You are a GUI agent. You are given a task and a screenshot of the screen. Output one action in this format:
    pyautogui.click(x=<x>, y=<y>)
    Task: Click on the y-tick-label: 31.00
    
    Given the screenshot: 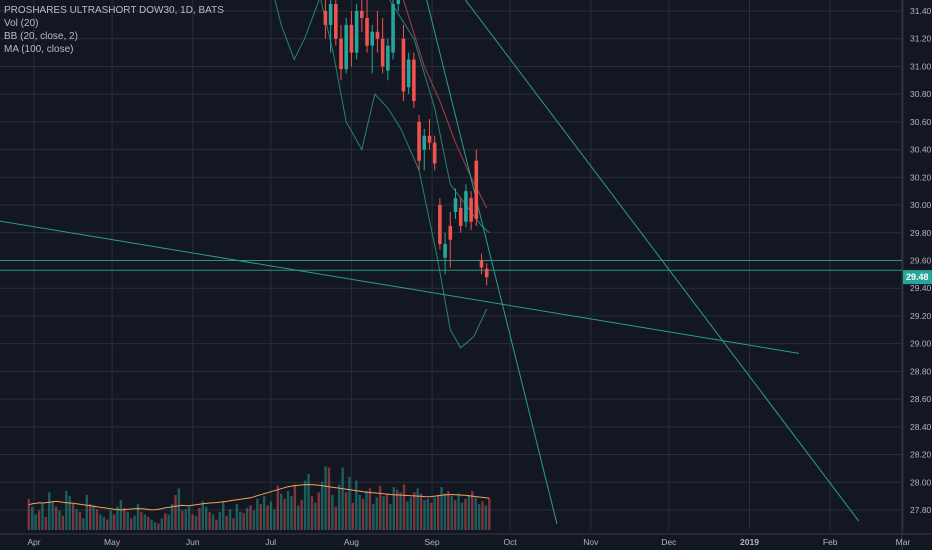 What is the action you would take?
    pyautogui.click(x=921, y=66)
    